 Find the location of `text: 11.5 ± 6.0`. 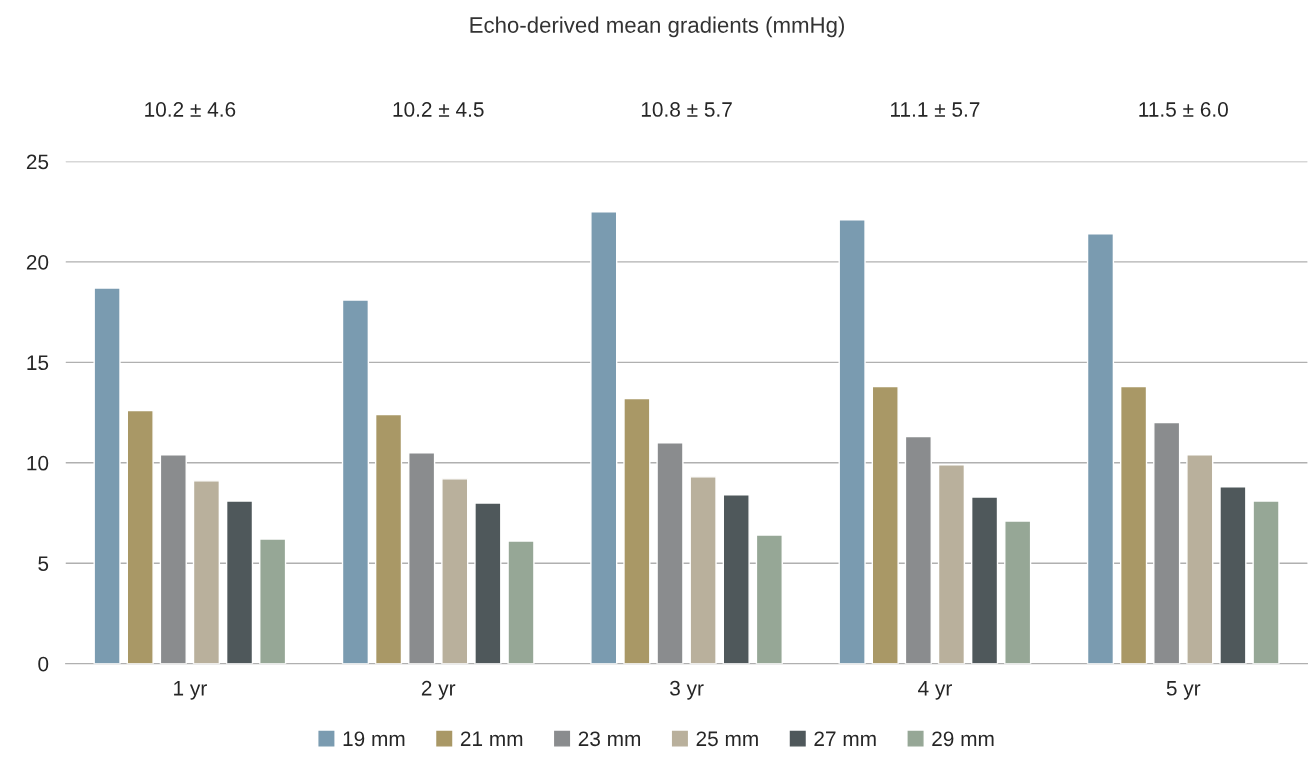

text: 11.5 ± 6.0 is located at coordinates (1183, 109).